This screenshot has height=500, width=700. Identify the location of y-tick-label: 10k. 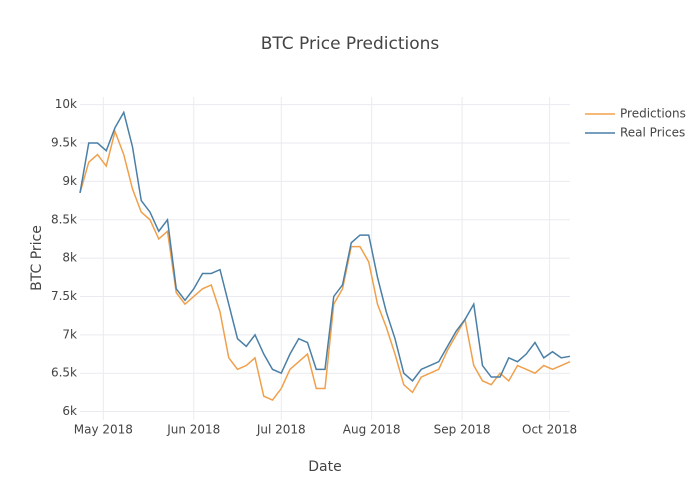
(66, 104).